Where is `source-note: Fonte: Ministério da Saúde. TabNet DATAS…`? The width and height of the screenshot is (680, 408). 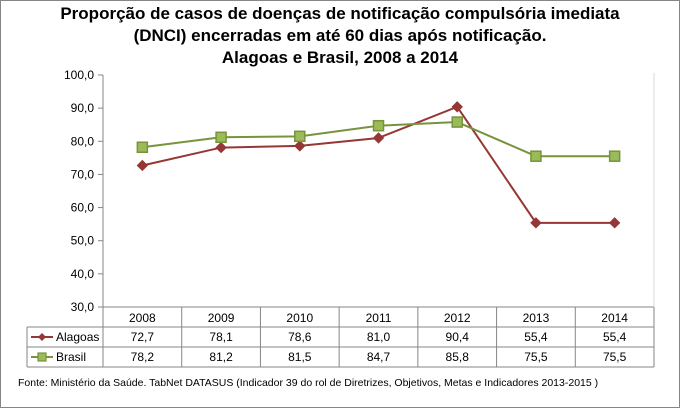
source-note: Fonte: Ministério da Saúde. TabNet DATAS… is located at coordinates (308, 383).